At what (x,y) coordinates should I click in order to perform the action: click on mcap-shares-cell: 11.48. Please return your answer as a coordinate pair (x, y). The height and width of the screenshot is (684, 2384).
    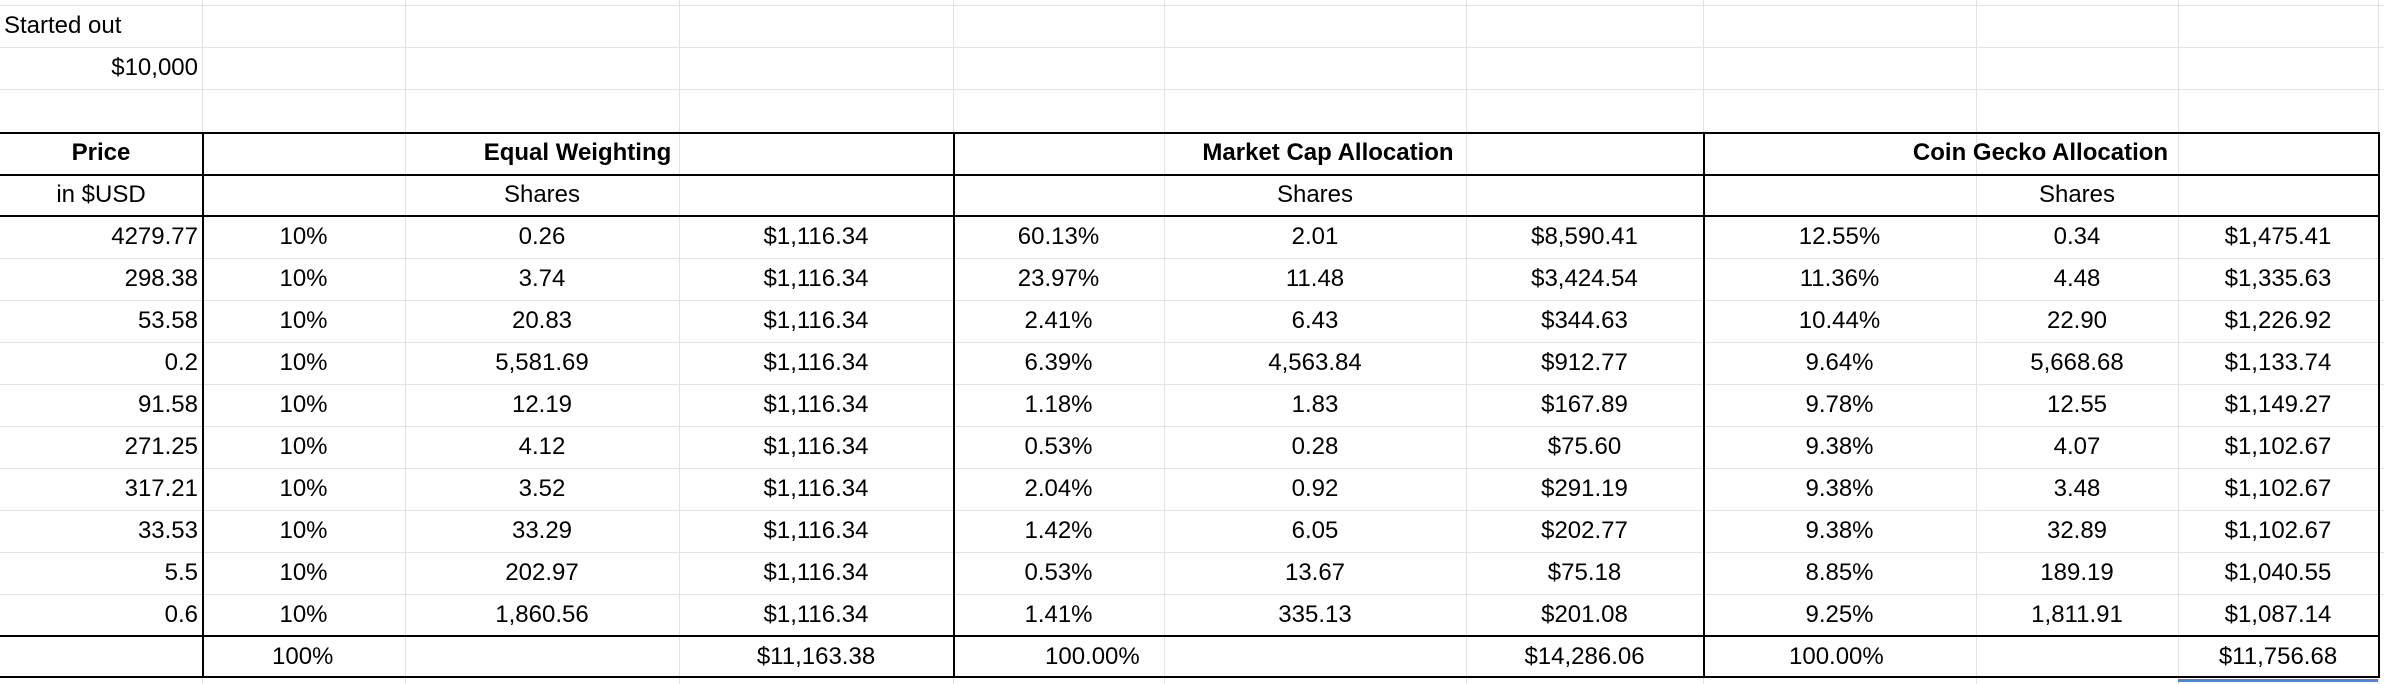
    Looking at the image, I should click on (1315, 278).